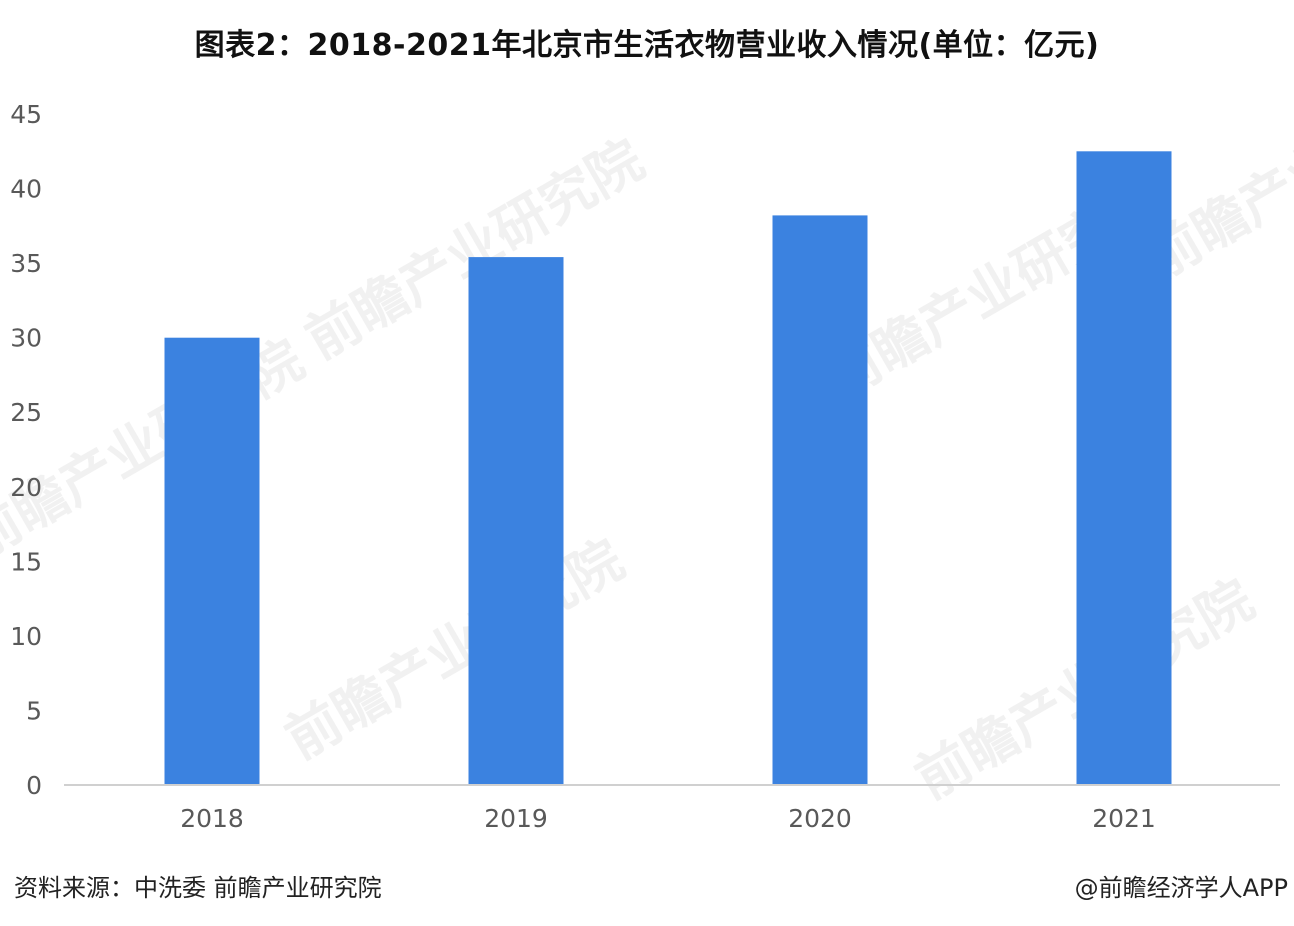 Image resolution: width=1294 pixels, height=926 pixels. Describe the element at coordinates (820, 500) in the screenshot. I see `bar-2020` at that location.